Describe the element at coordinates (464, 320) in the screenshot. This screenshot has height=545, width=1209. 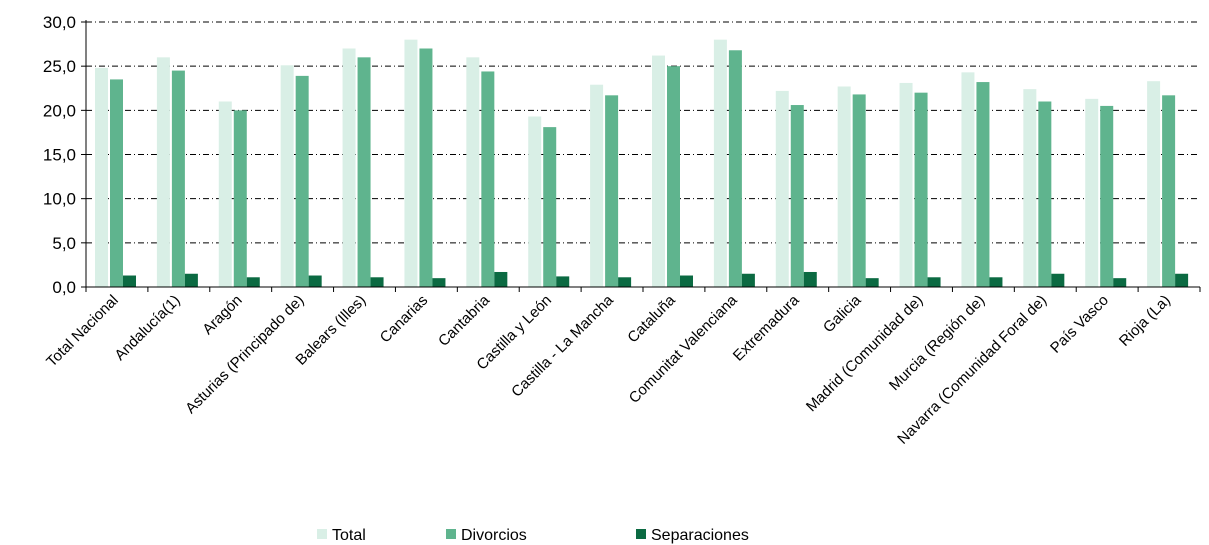
I see `x-tick-label: Cantabria` at that location.